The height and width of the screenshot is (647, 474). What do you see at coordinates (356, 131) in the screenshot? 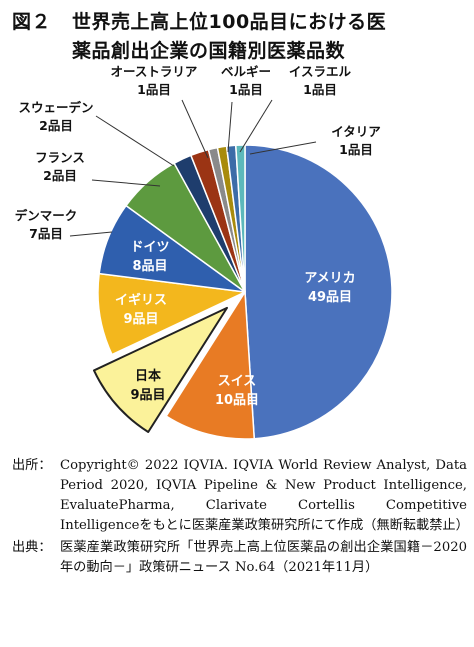
I see `slice-label-name-11: イタリア` at bounding box center [356, 131].